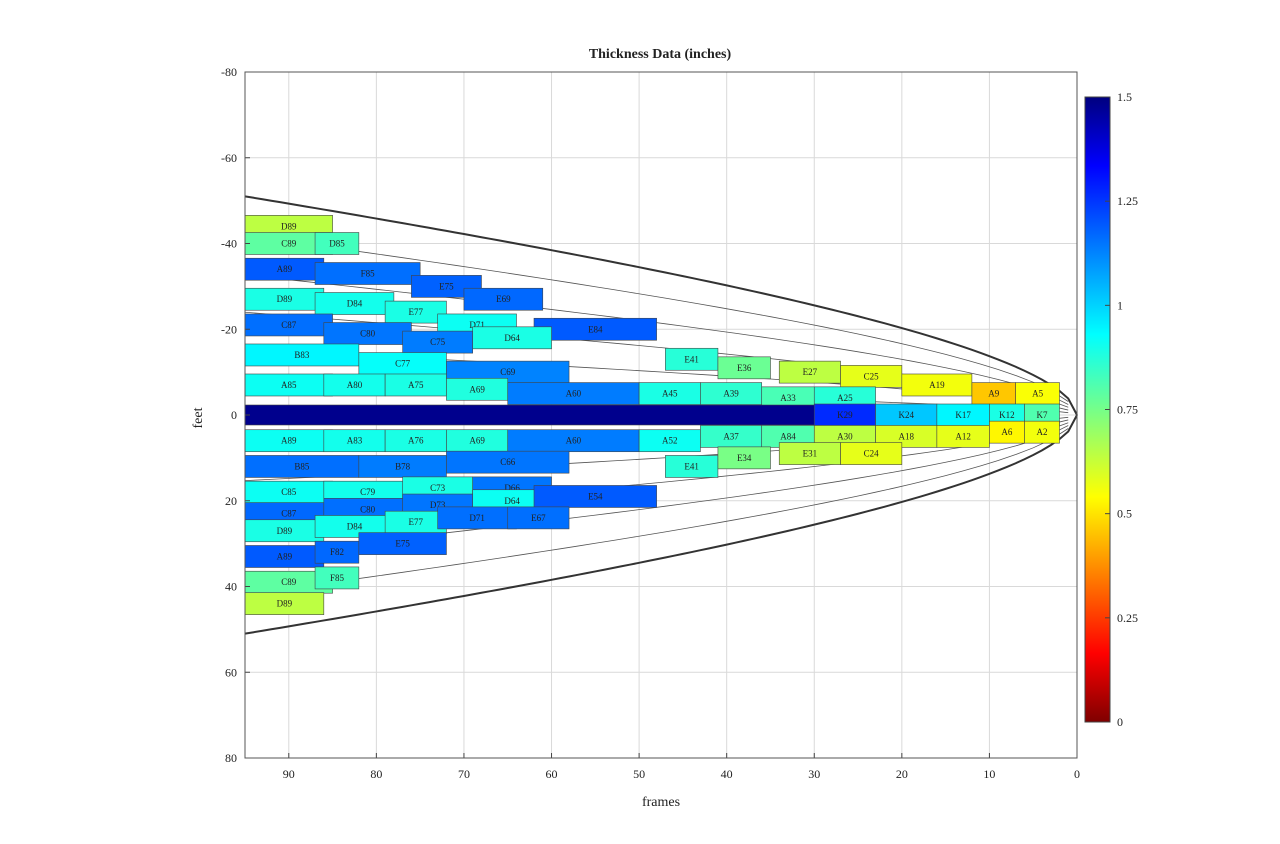 This screenshot has width=1280, height=844. Describe the element at coordinates (284, 269) in the screenshot. I see `thickness-cell: A89` at that location.